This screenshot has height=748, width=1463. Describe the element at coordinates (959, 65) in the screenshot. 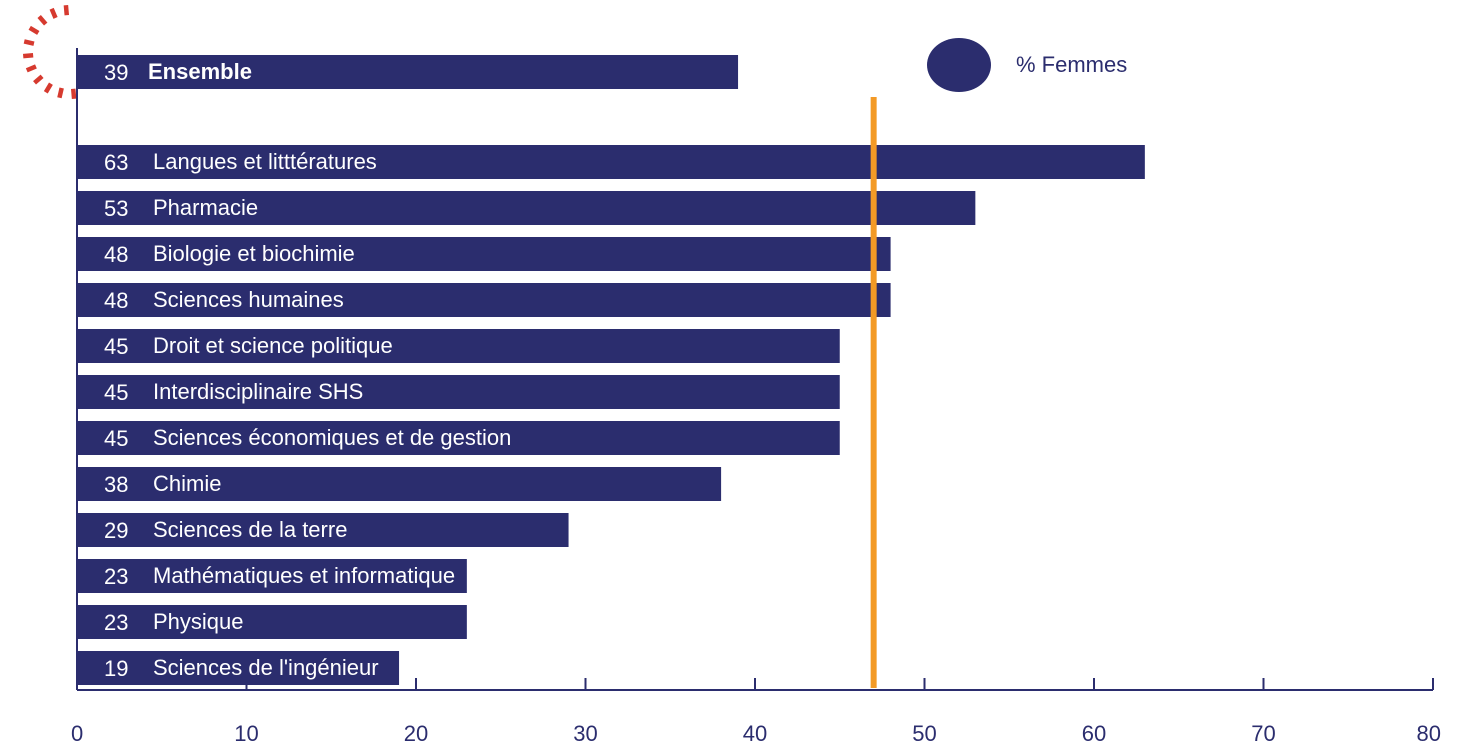

I see `legend-swatch` at that location.